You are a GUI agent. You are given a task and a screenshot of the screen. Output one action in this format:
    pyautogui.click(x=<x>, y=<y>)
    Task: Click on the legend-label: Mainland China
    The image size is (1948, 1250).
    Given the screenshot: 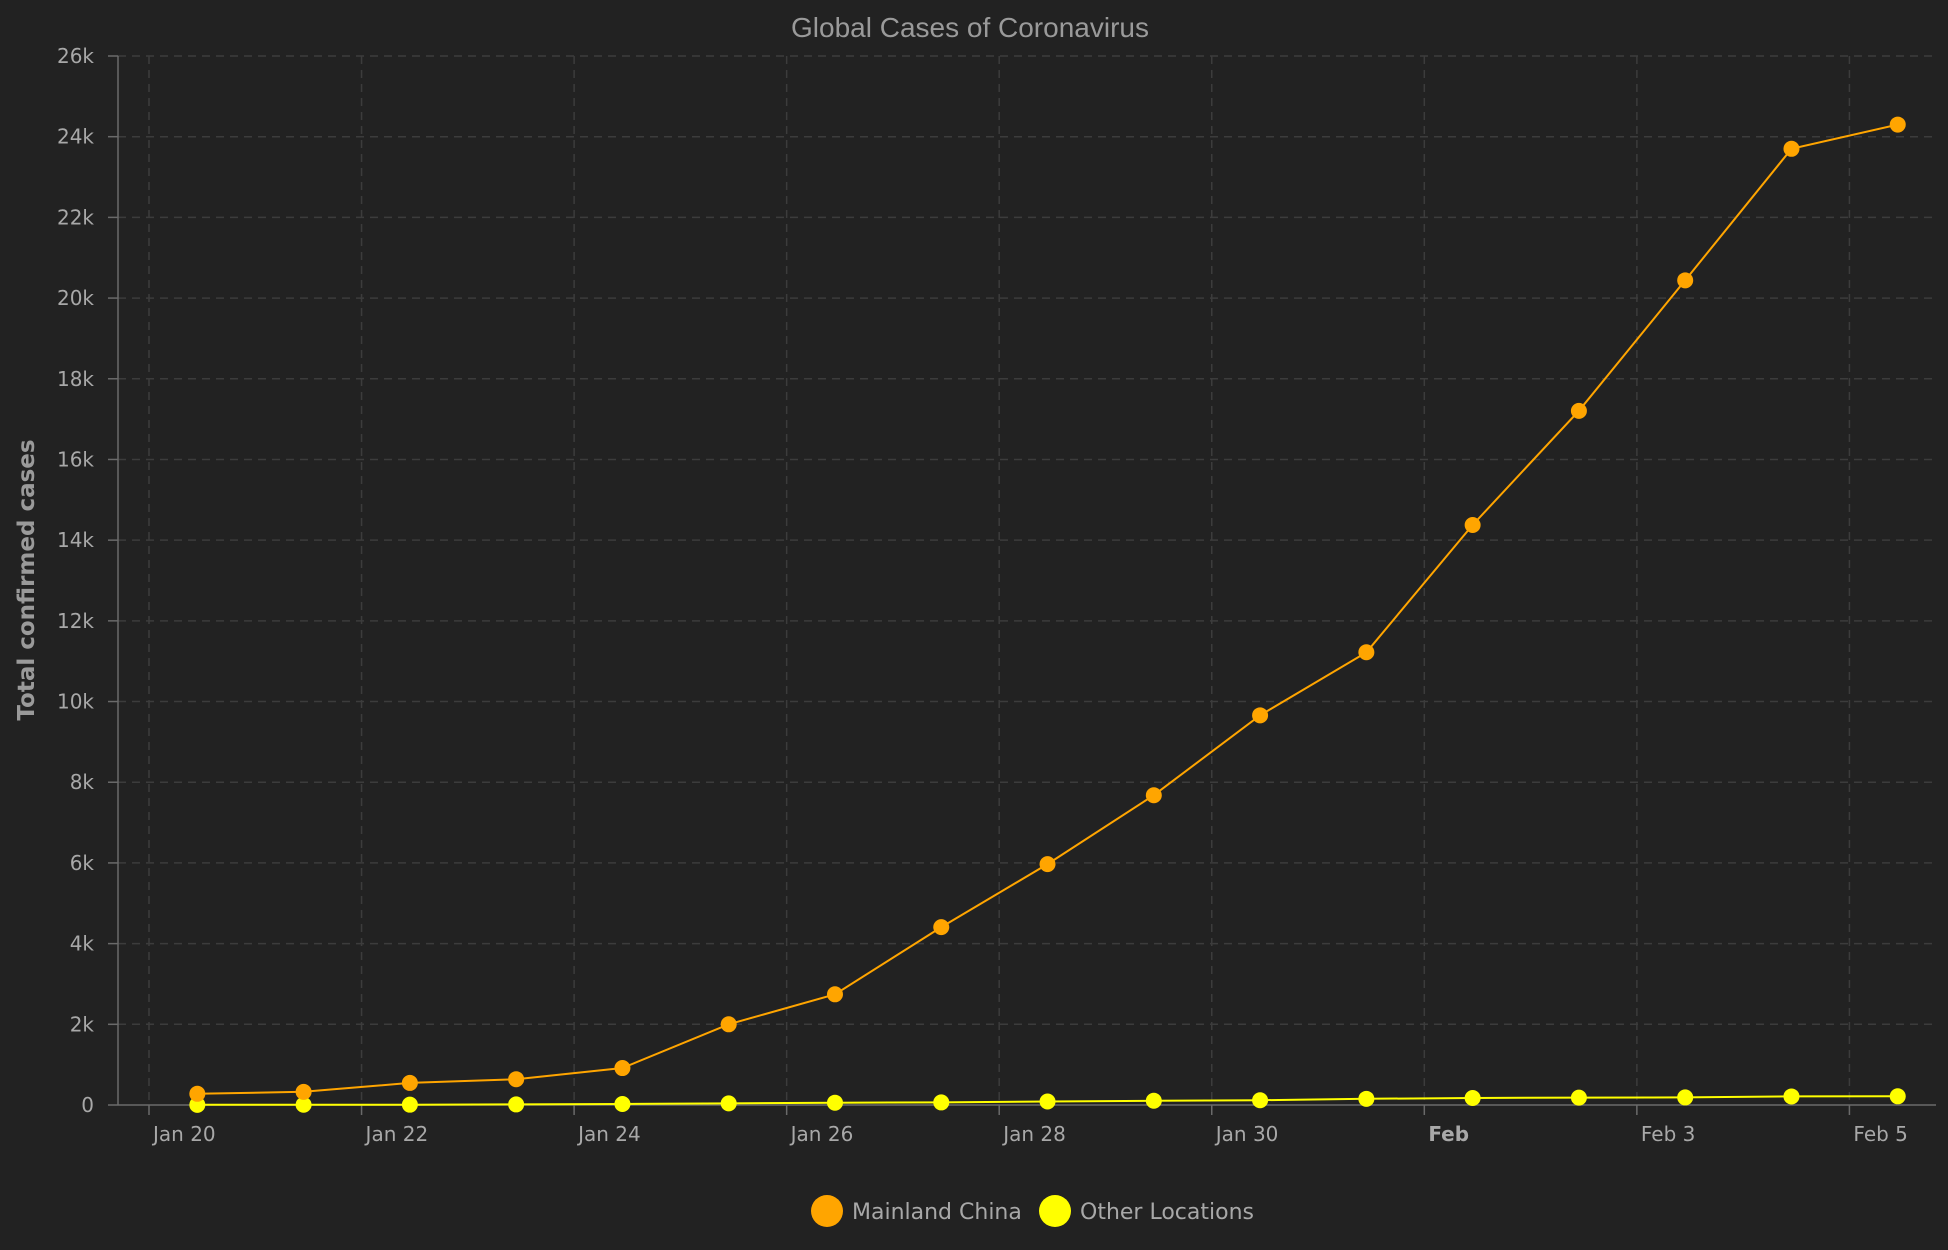 What is the action you would take?
    pyautogui.click(x=937, y=1212)
    